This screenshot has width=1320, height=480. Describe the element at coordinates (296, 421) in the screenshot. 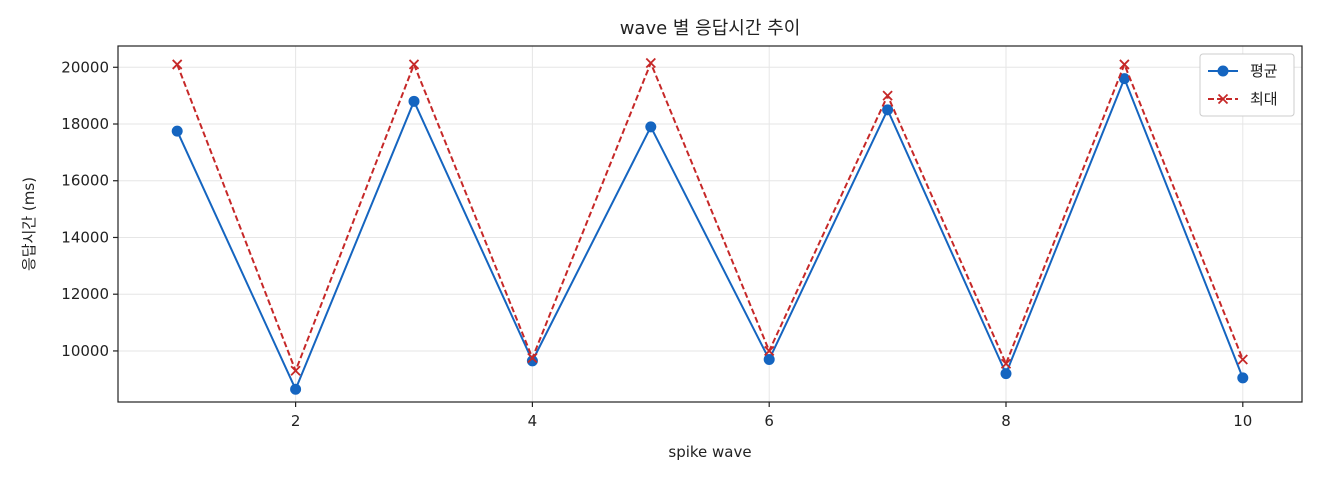

I see `x-tick-label: 2` at that location.